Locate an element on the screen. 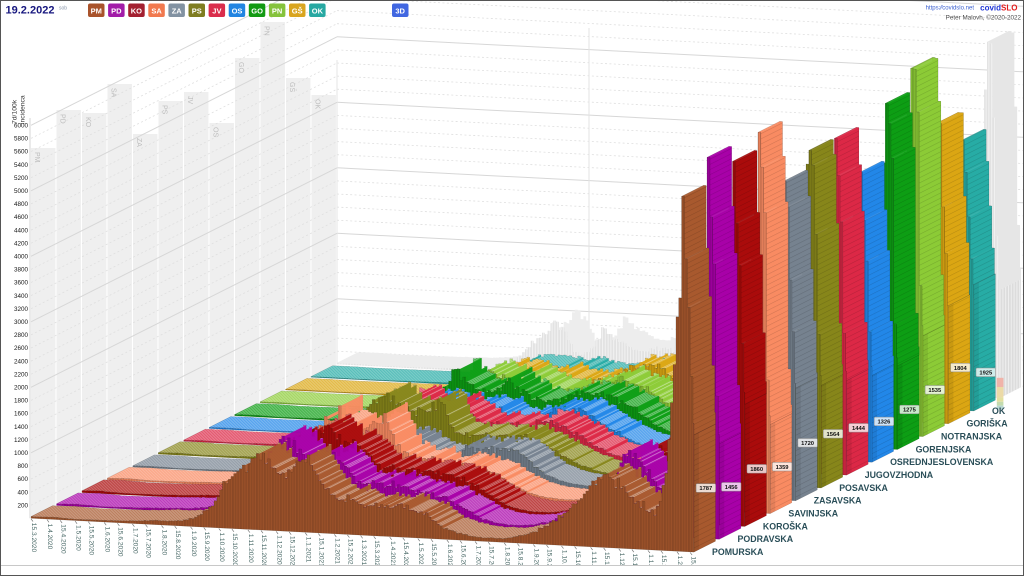 The width and height of the screenshot is (1024, 576). svg-text: 200 is located at coordinates (22, 505).